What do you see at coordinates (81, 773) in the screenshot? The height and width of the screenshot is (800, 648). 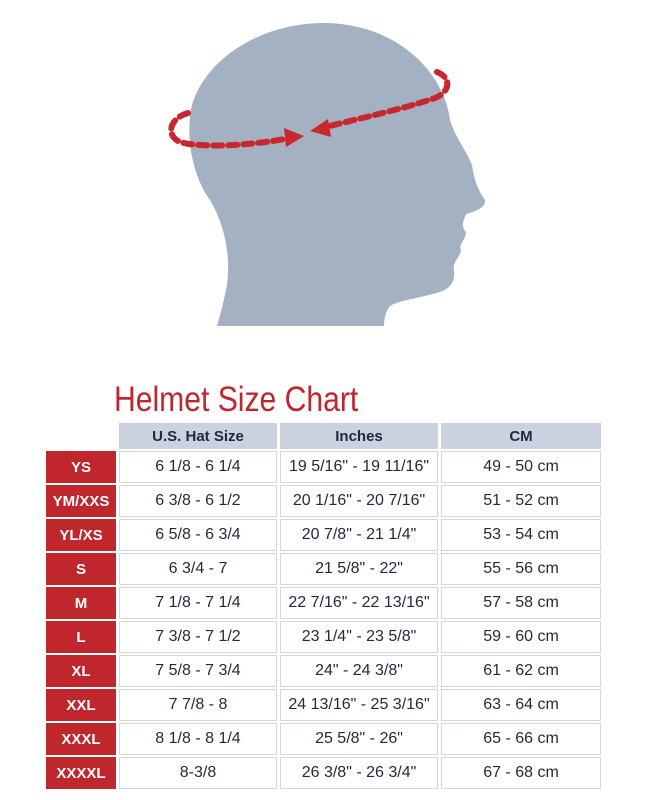 I see `size-label: XXXXL` at bounding box center [81, 773].